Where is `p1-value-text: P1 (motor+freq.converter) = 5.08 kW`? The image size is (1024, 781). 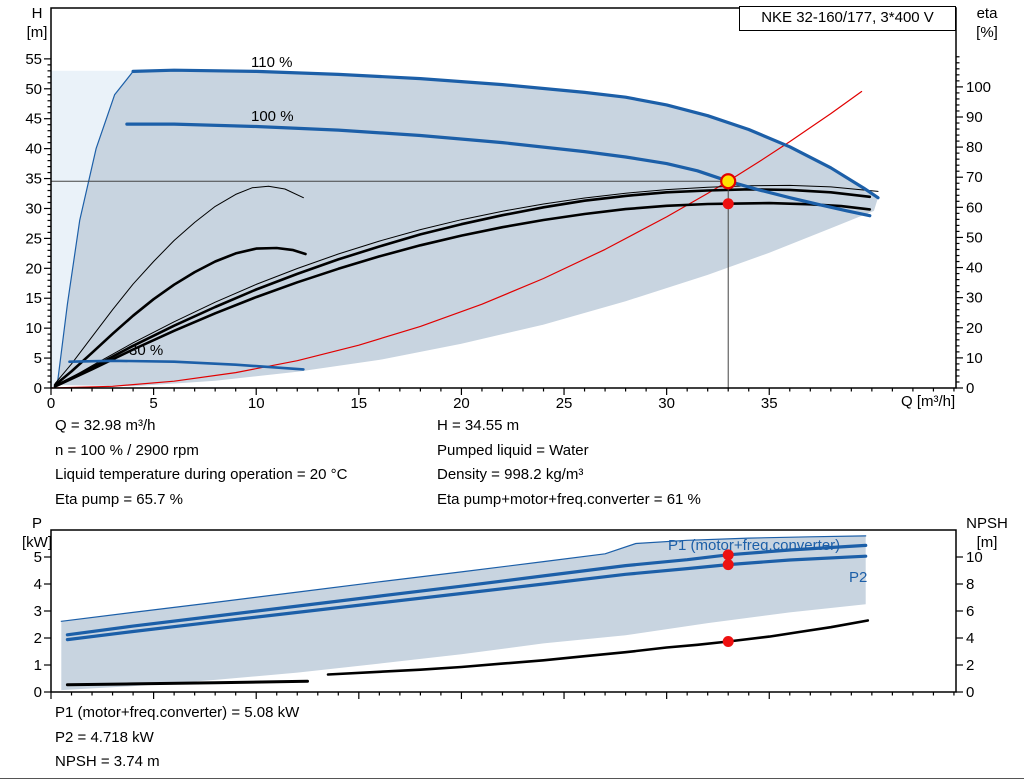
p1-value-text: P1 (motor+freq.converter) = 5.08 kW is located at coordinates (177, 712).